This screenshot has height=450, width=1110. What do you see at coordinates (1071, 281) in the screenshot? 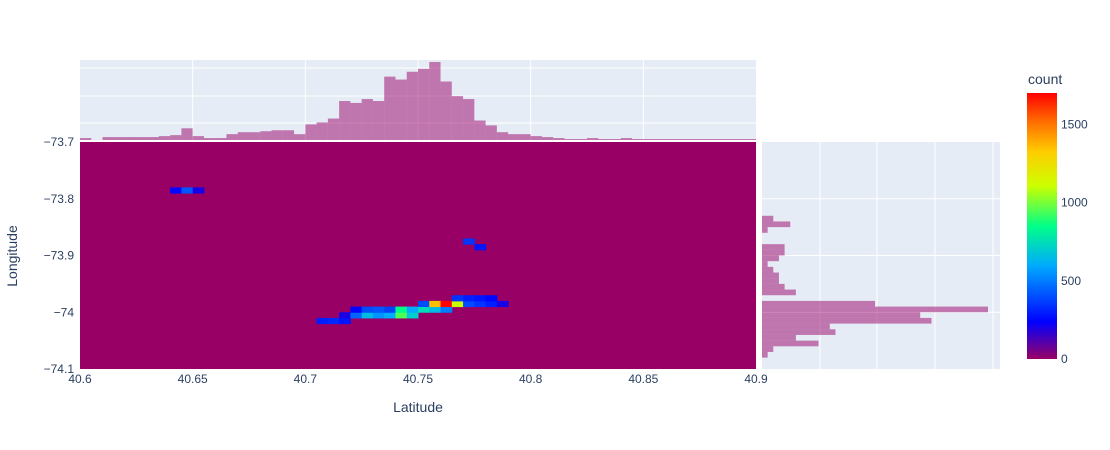
I see `colorbar-tick-label: 500` at bounding box center [1071, 281].